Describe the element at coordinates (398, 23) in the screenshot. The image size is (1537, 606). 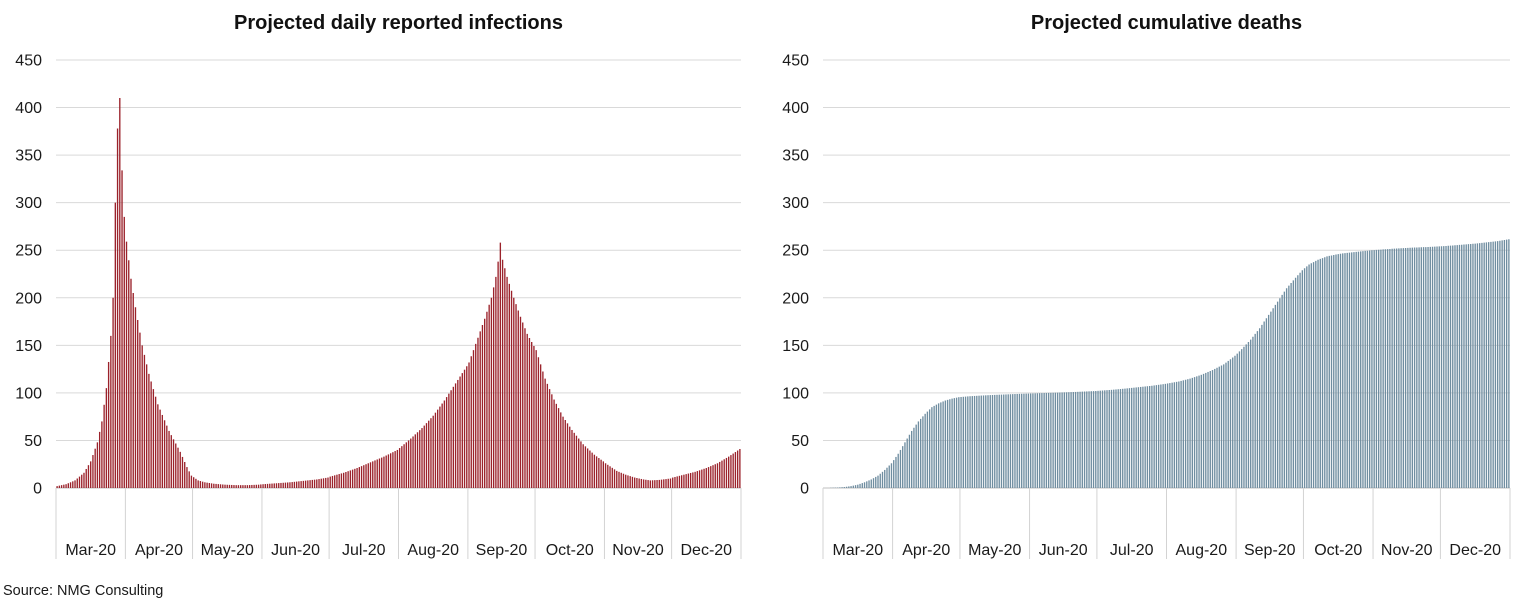
I see `infections-chart-title: Projected daily reported infections` at that location.